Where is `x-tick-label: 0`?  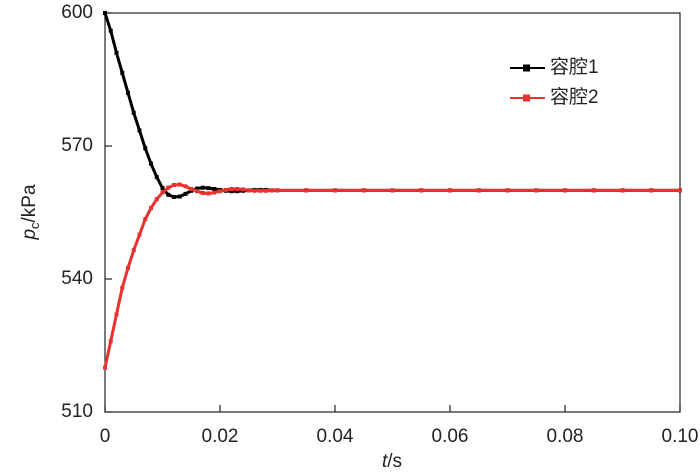 x-tick-label: 0 is located at coordinates (105, 436).